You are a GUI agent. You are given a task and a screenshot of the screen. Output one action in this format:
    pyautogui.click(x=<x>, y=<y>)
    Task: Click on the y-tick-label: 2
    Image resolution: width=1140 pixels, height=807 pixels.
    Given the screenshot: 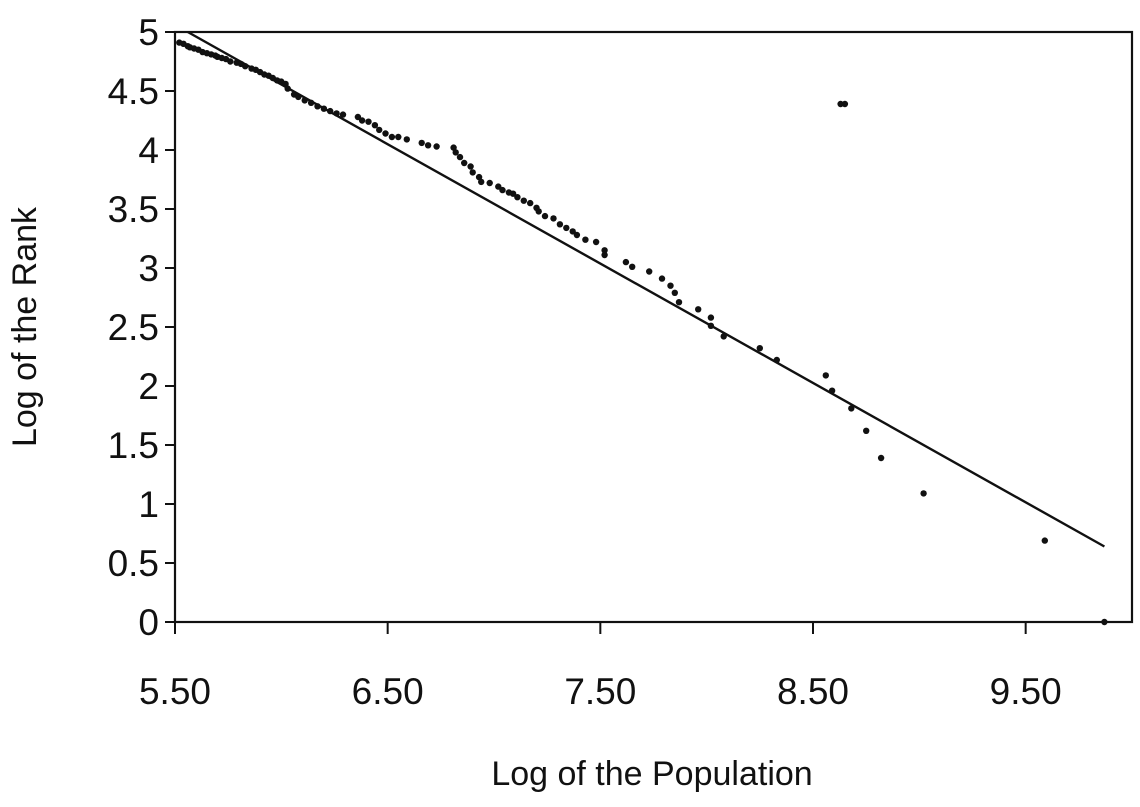 What is the action you would take?
    pyautogui.click(x=148, y=386)
    